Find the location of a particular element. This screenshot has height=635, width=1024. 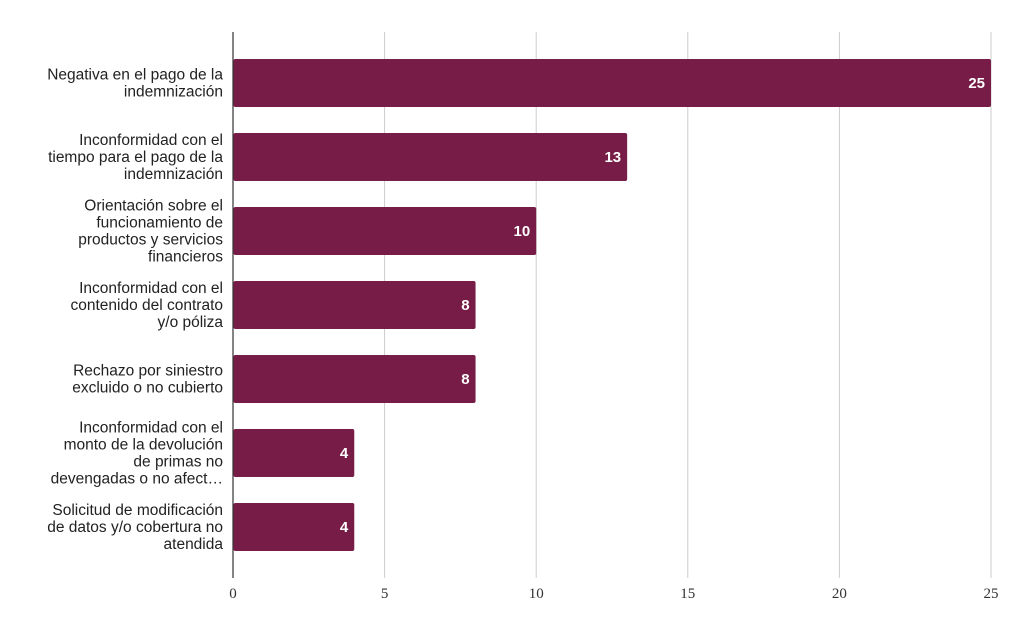

category-label-line: monto de la devolución is located at coordinates (143, 445).